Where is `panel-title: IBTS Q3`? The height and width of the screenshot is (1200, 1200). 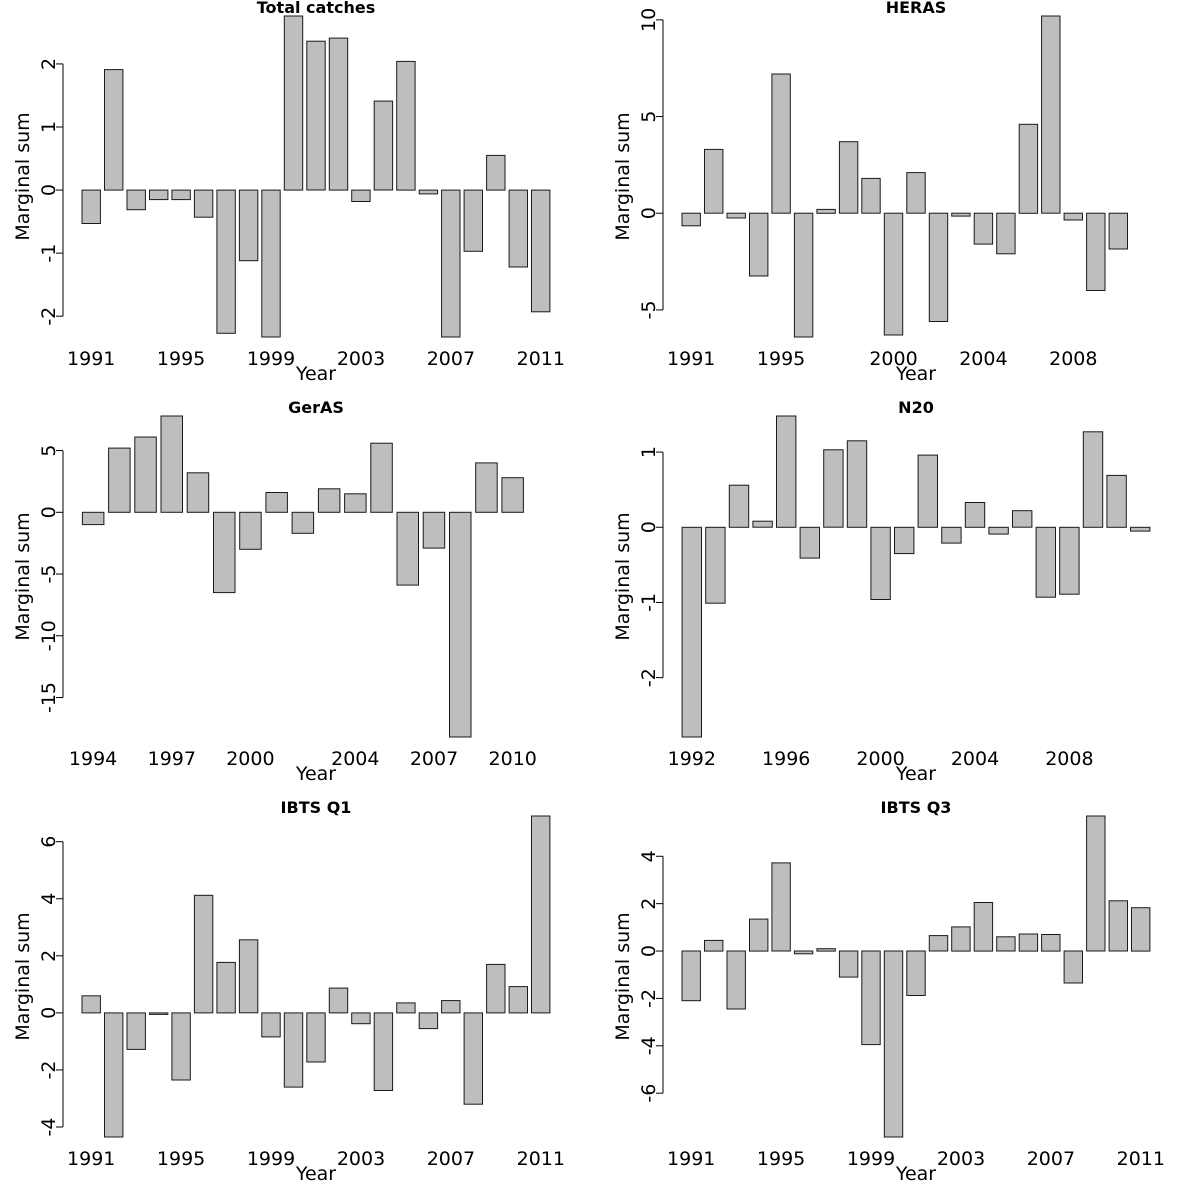 panel-title: IBTS Q3 is located at coordinates (916, 807).